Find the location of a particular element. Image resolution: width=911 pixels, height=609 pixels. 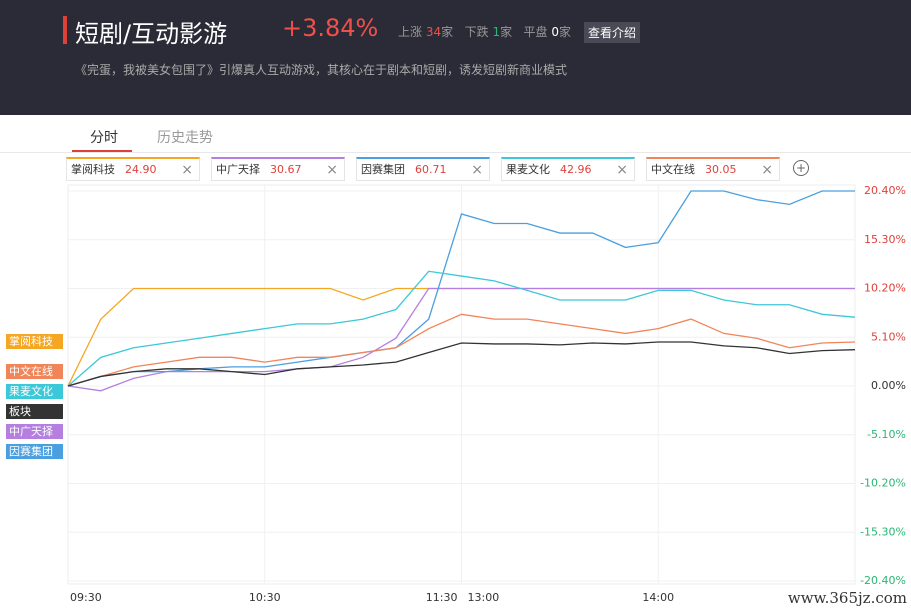

up-count: 34 is located at coordinates (433, 32).